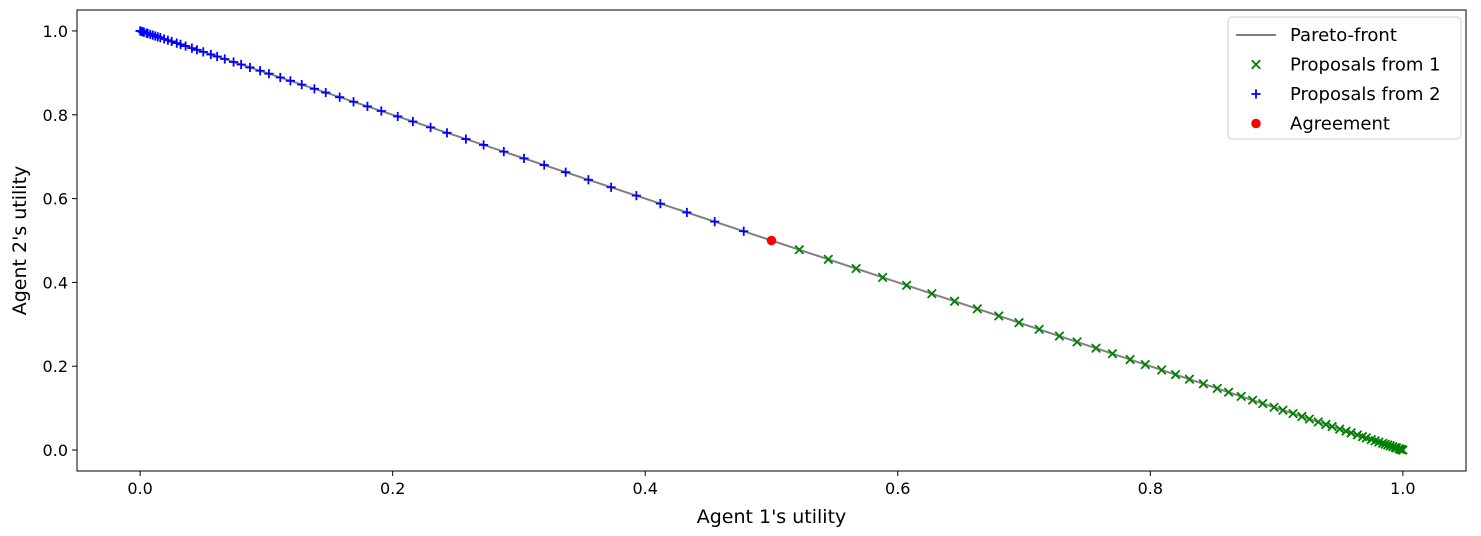 This screenshot has width=1481, height=536. Describe the element at coordinates (1150, 488) in the screenshot. I see `x-tick-label: 0.8` at that location.